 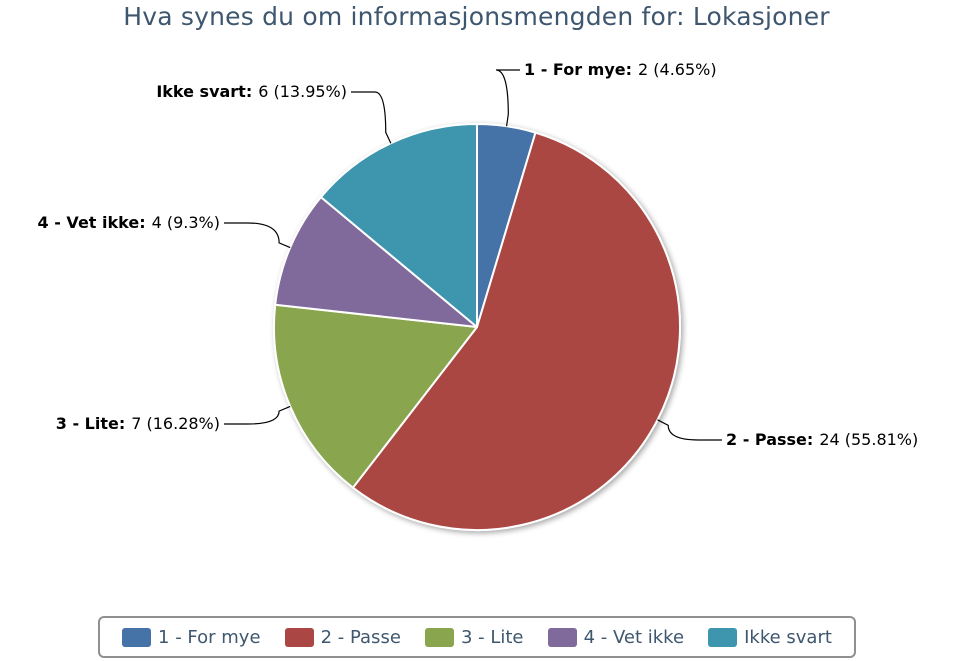 I want to click on legend-item-2-passe: 2 - Passe, so click(x=342, y=637).